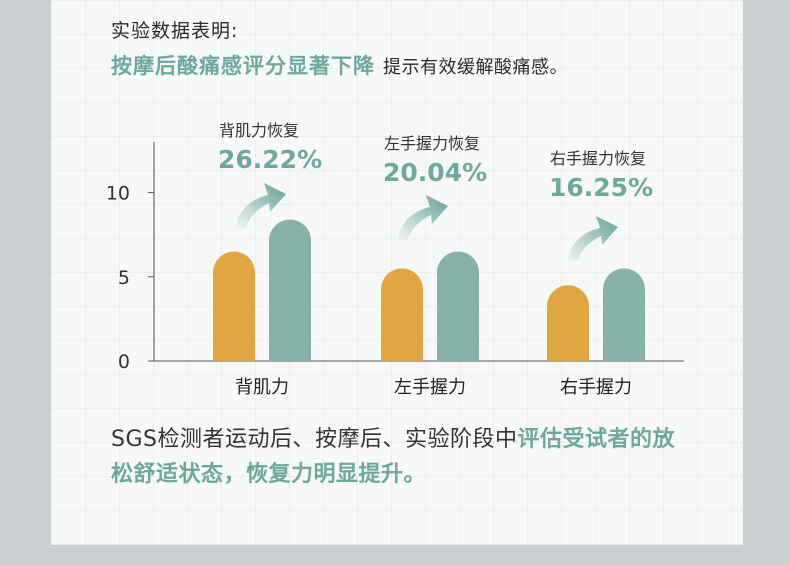 This screenshot has width=790, height=565. What do you see at coordinates (259, 130) in the screenshot?
I see `annotation-label: 背肌力恢复` at bounding box center [259, 130].